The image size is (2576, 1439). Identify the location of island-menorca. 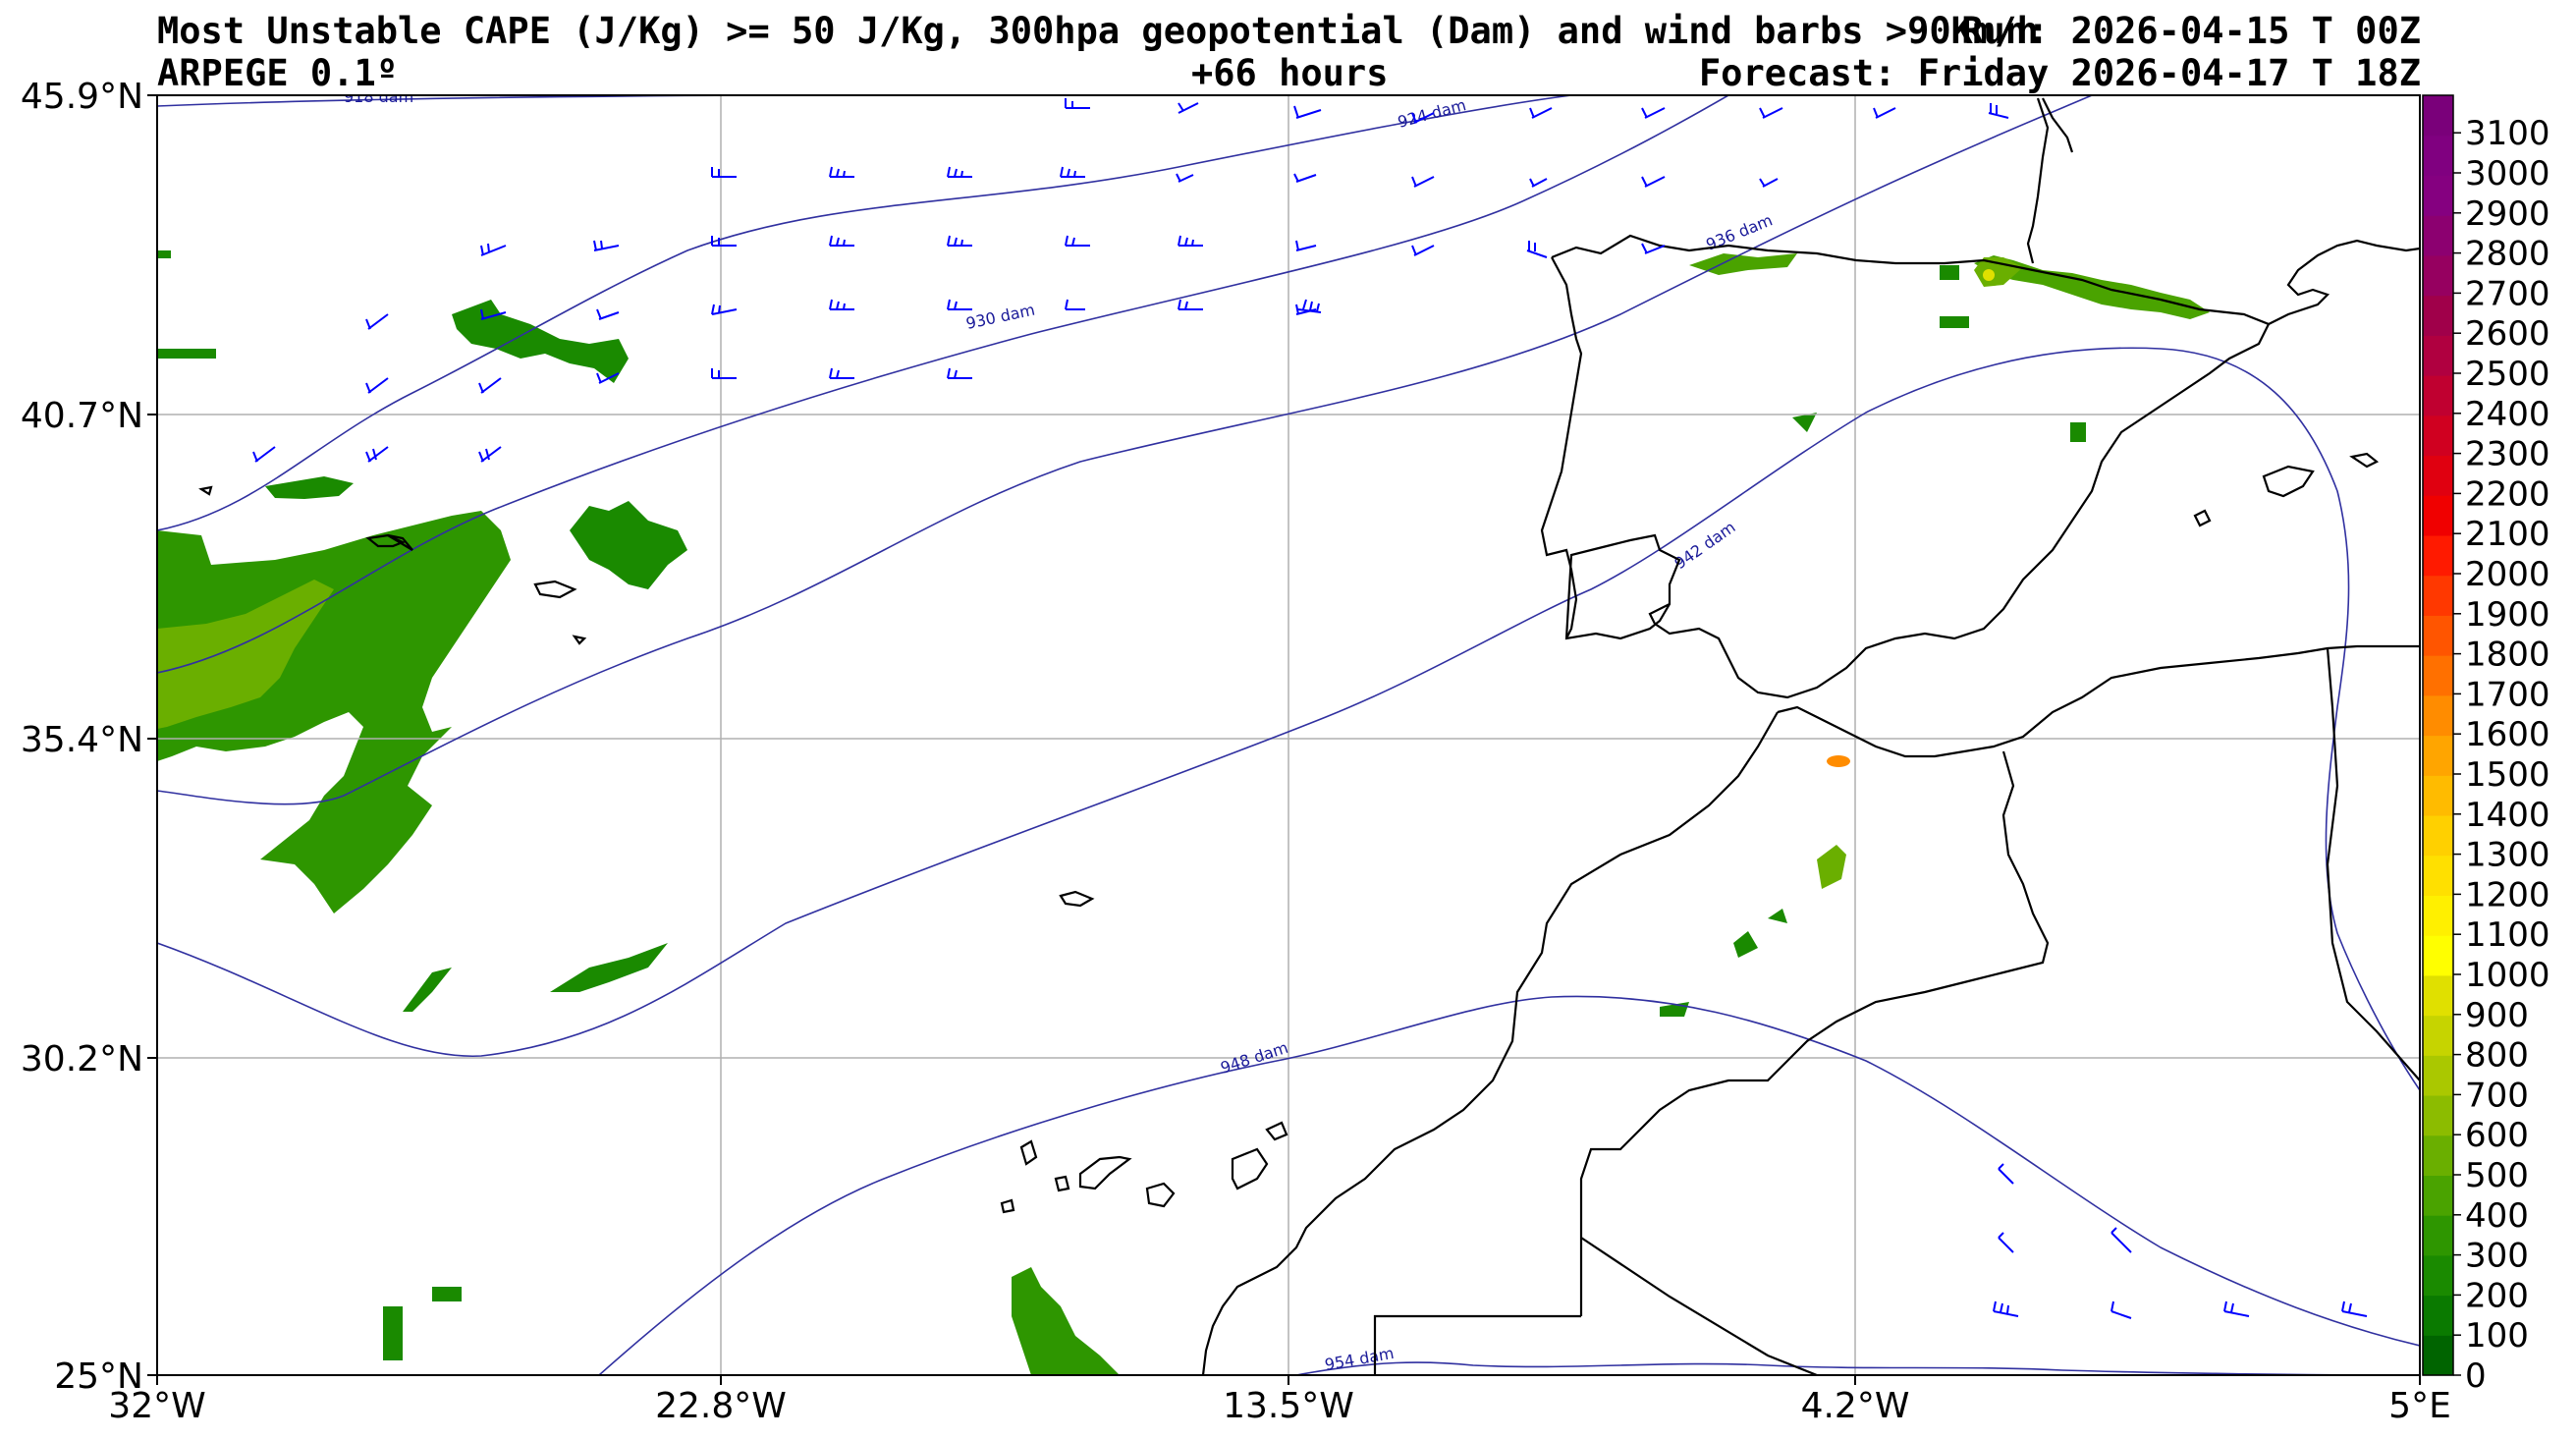
(2364, 461).